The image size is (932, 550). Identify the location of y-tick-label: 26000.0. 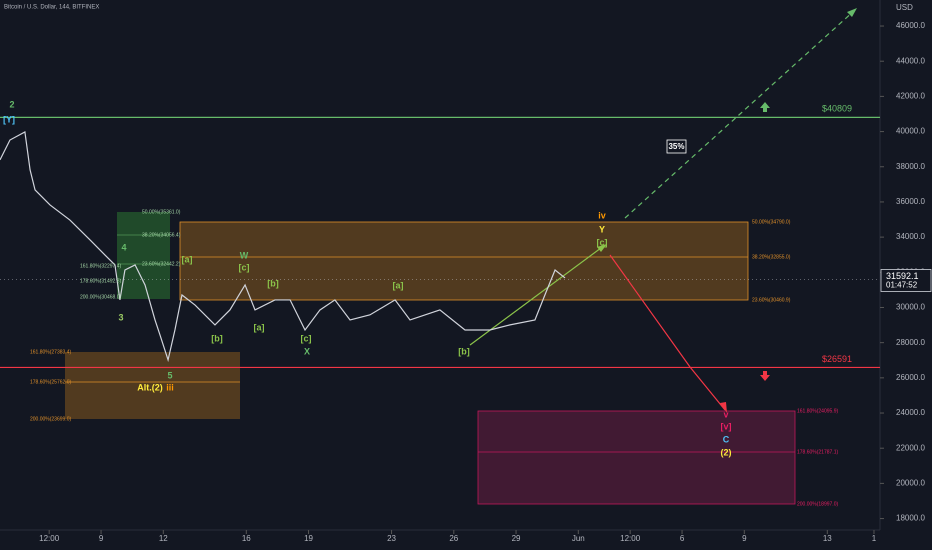
(910, 377).